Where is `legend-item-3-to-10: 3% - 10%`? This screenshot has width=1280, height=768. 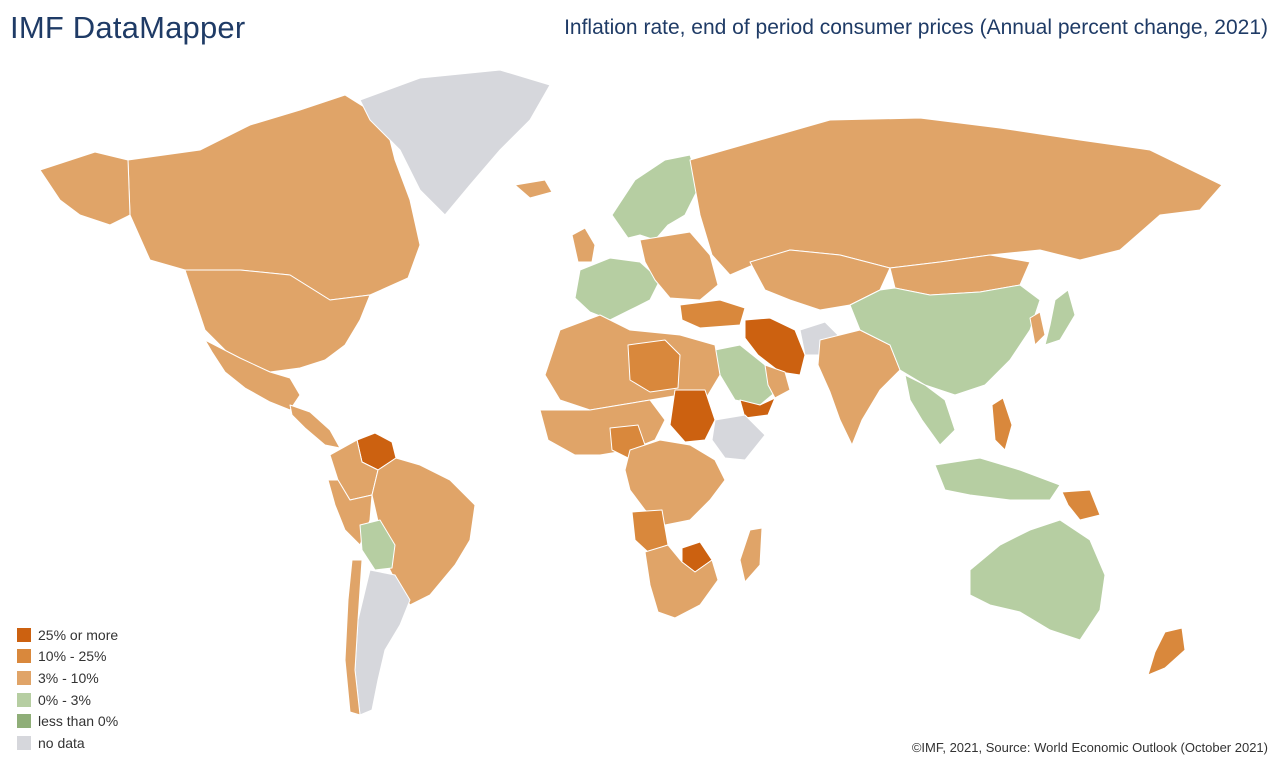
legend-item-3-to-10: 3% - 10% is located at coordinates (67, 678).